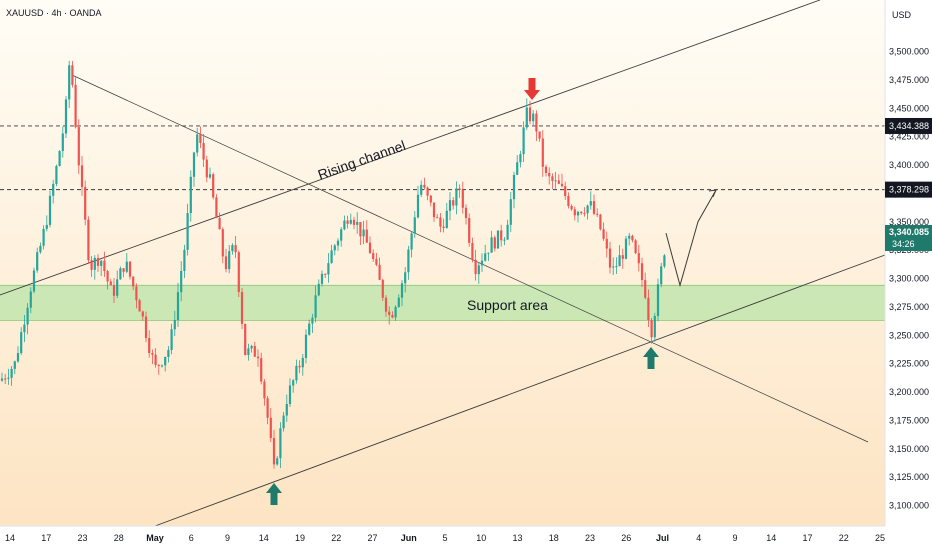 This screenshot has height=550, width=932. Describe the element at coordinates (807, 538) in the screenshot. I see `x-tick-label: 17` at that location.